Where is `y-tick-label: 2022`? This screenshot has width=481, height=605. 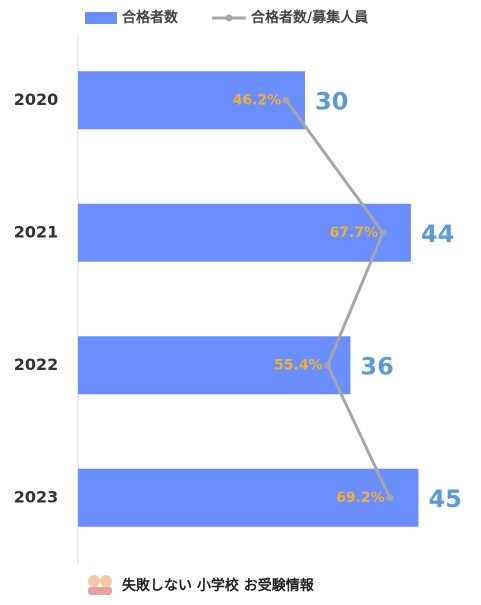
y-tick-label: 2022 is located at coordinates (36, 364).